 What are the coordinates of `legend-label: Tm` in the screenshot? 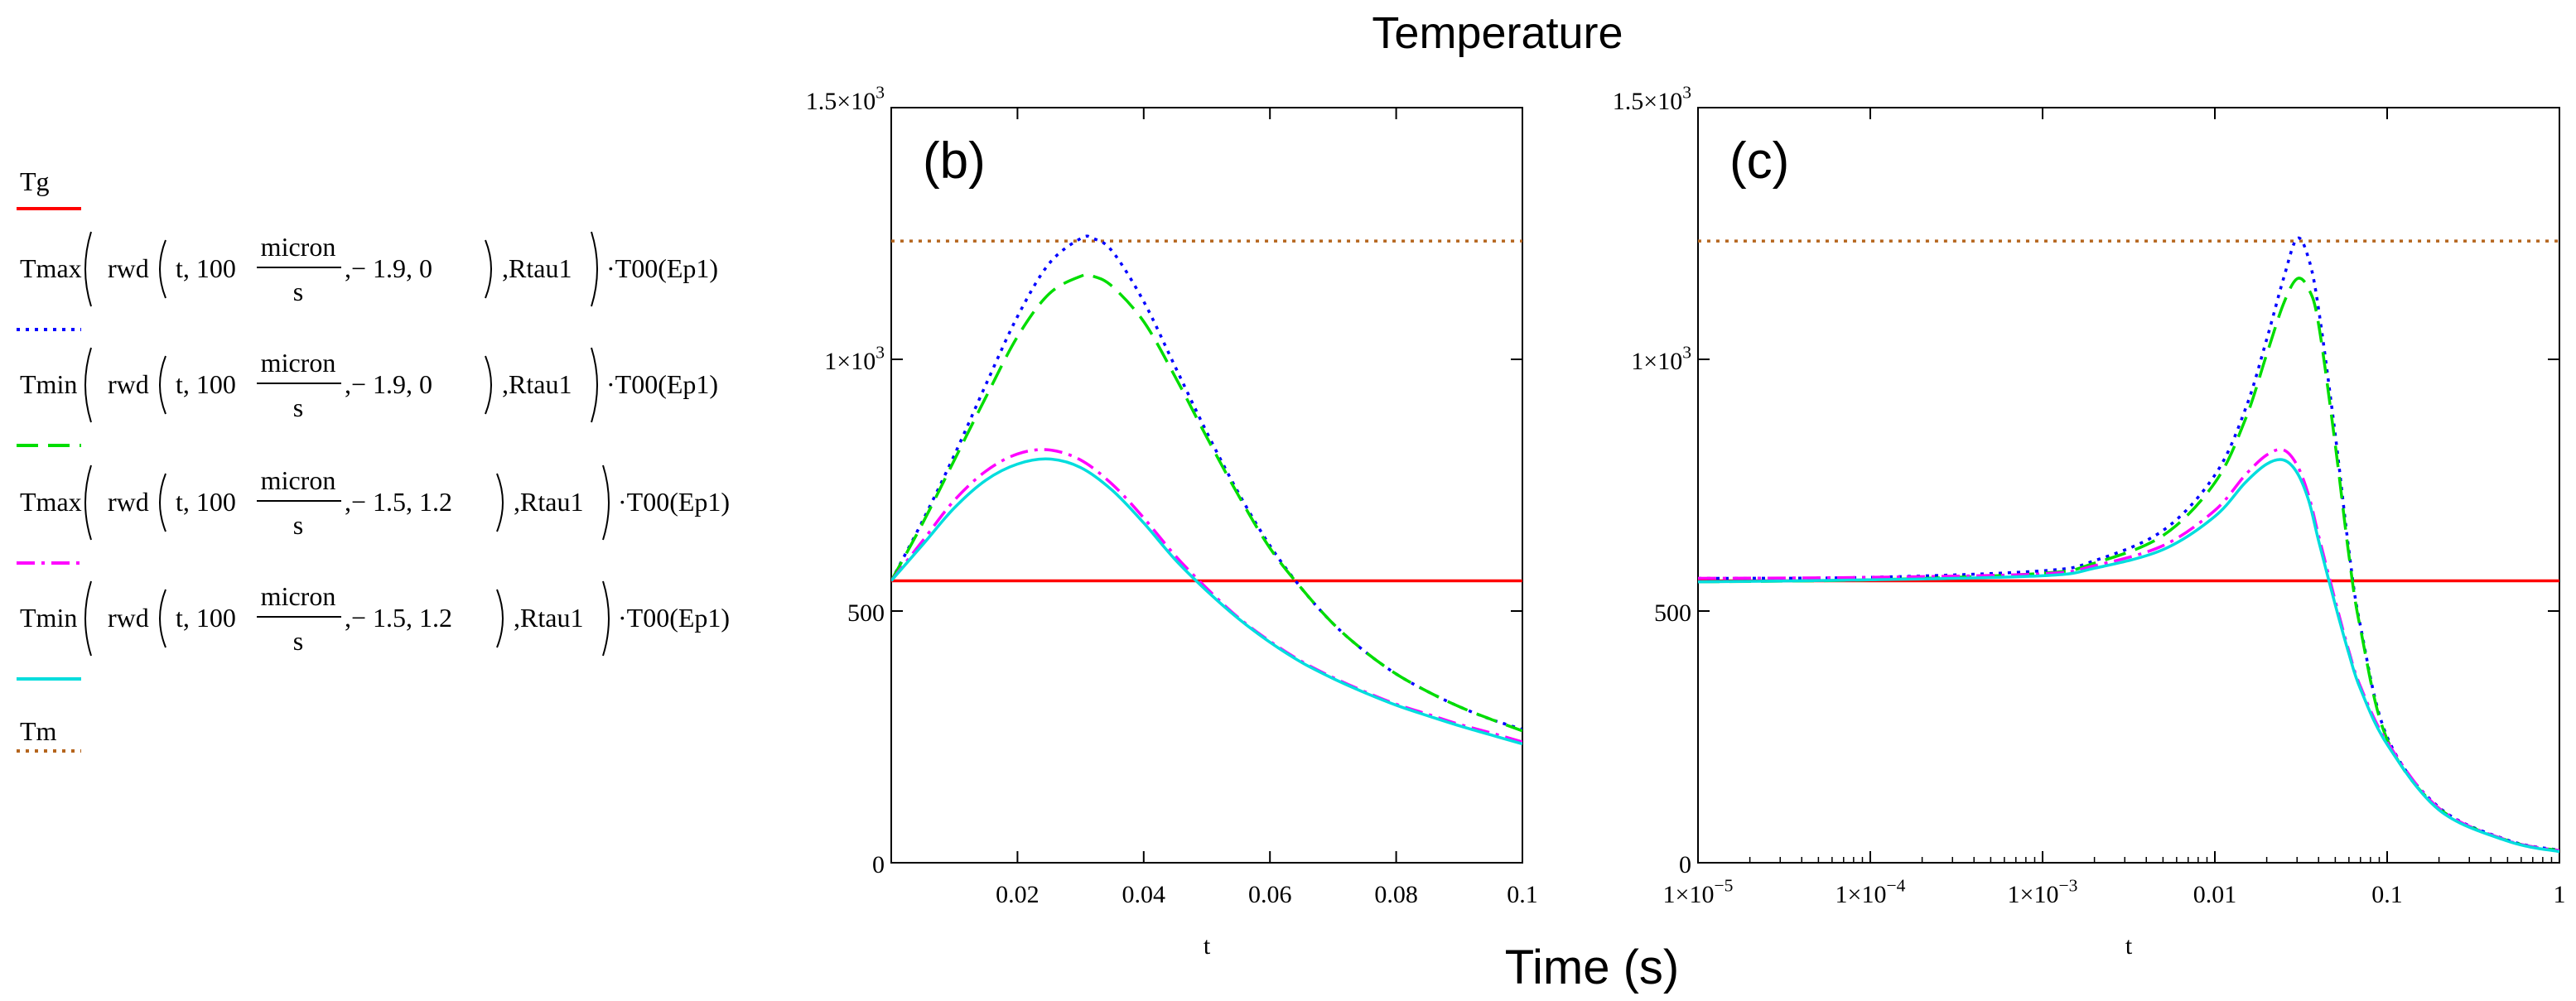 It's located at (38, 731).